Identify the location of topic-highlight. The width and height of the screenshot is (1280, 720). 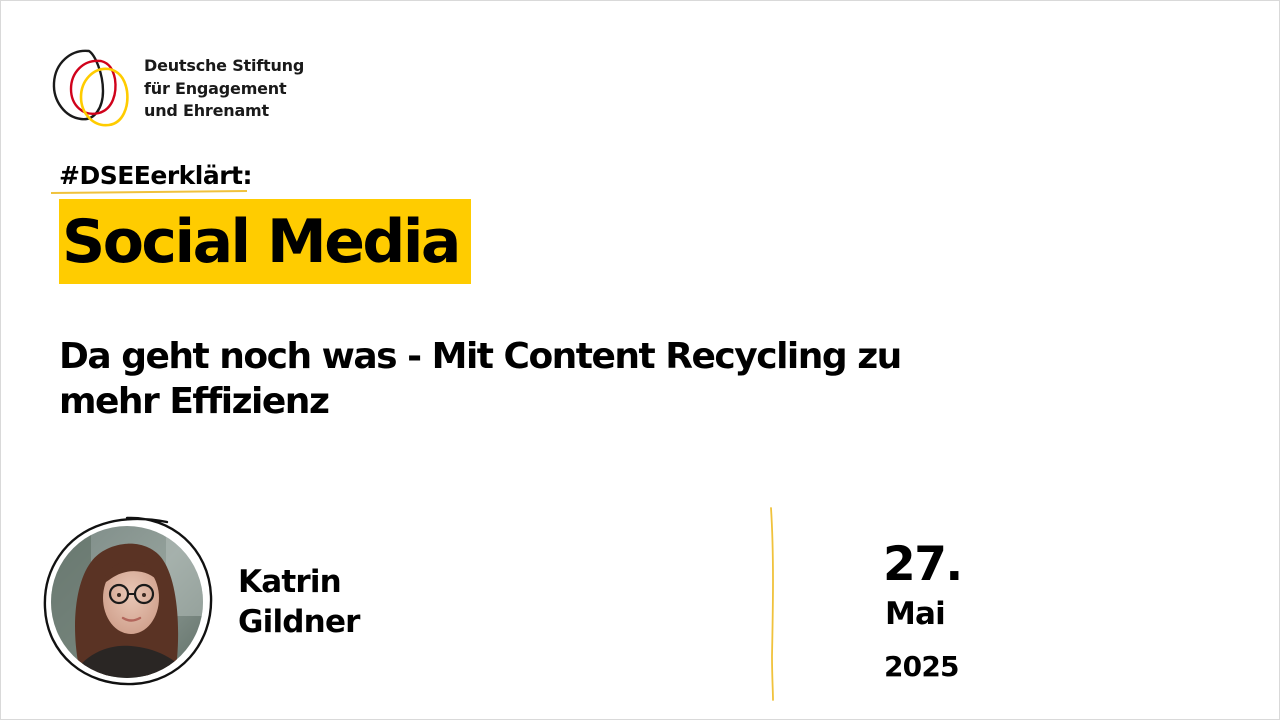
(265, 241).